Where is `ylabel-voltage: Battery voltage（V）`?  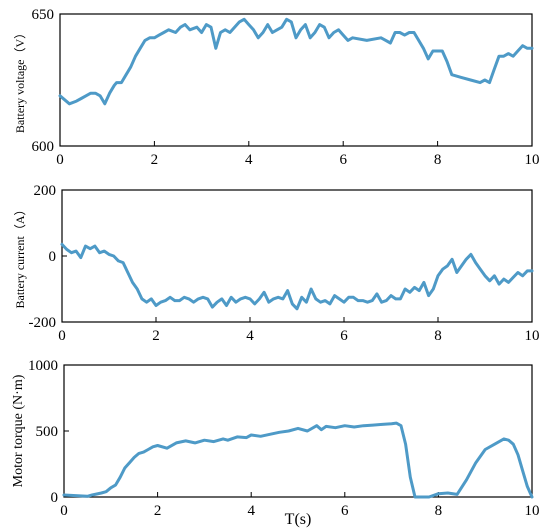 ylabel-voltage: Battery voltage（V） is located at coordinates (20, 80).